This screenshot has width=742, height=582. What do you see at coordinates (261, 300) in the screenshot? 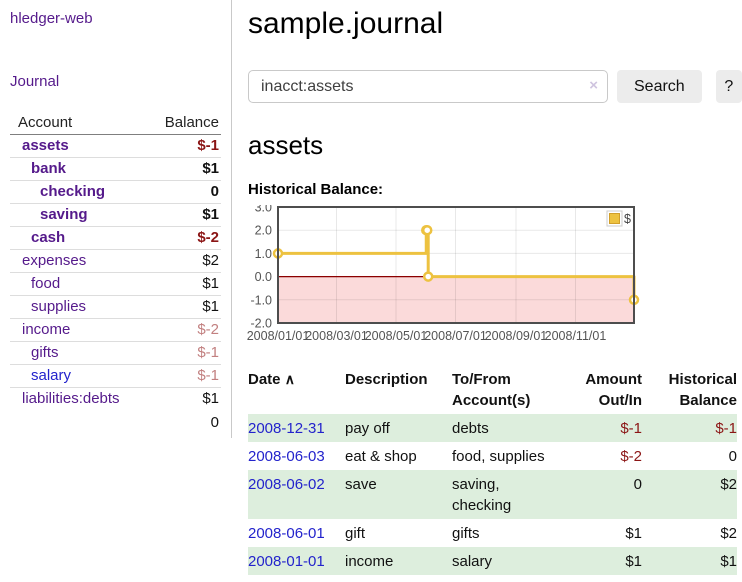
I see `svg-text: -1.0` at bounding box center [261, 300].